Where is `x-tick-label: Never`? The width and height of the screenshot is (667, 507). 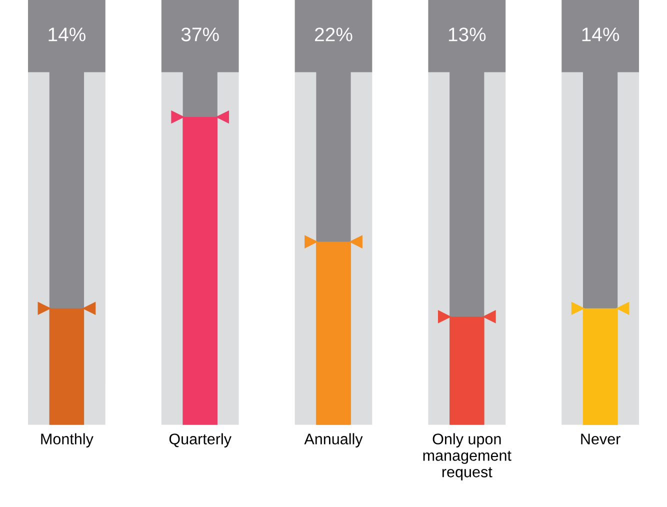
x-tick-label: Never is located at coordinates (600, 439).